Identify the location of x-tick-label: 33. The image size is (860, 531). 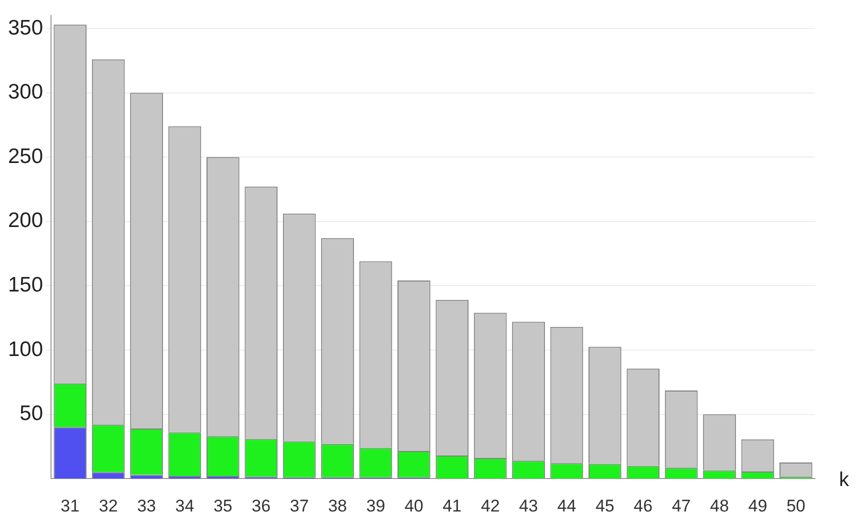
(146, 506).